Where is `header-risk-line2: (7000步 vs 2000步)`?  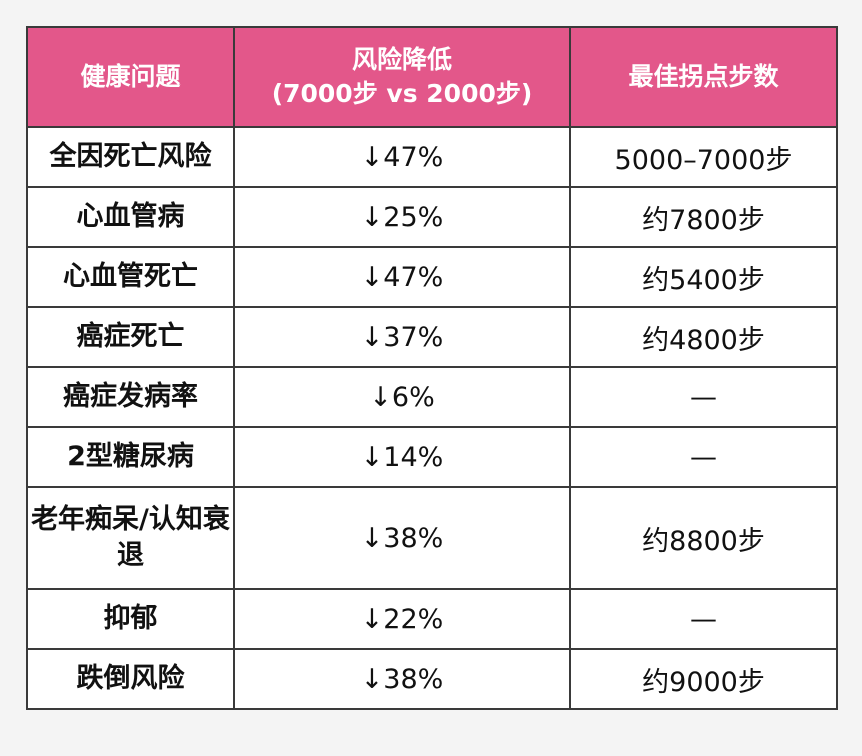
header-risk-line2: (7000步 vs 2000步) is located at coordinates (402, 93).